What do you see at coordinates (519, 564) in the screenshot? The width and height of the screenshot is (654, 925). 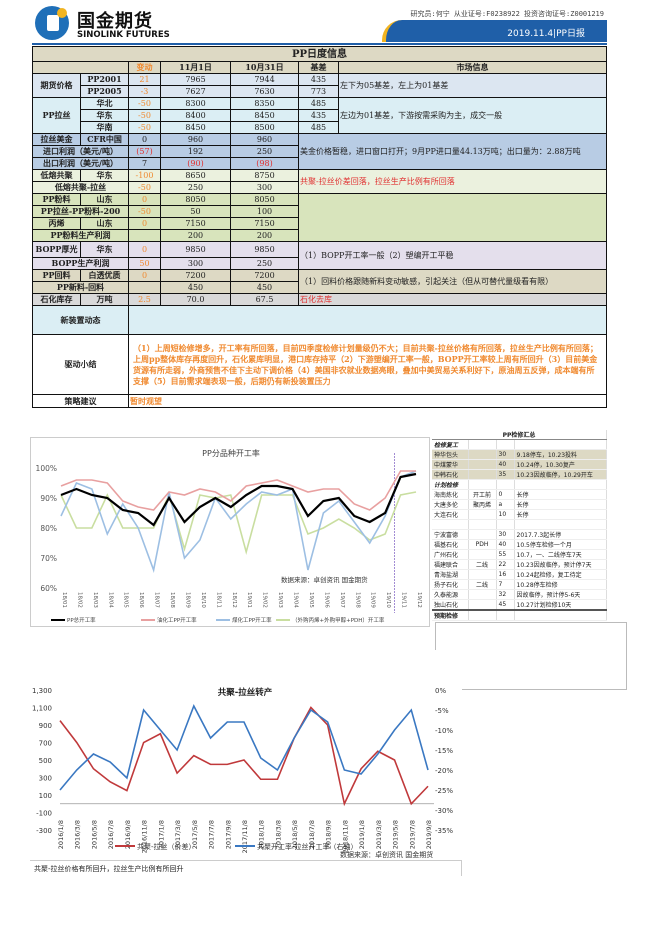 I see `maintenance-row: 福建联合 二线 22 10.23因故临停，预计停7天` at bounding box center [519, 564].